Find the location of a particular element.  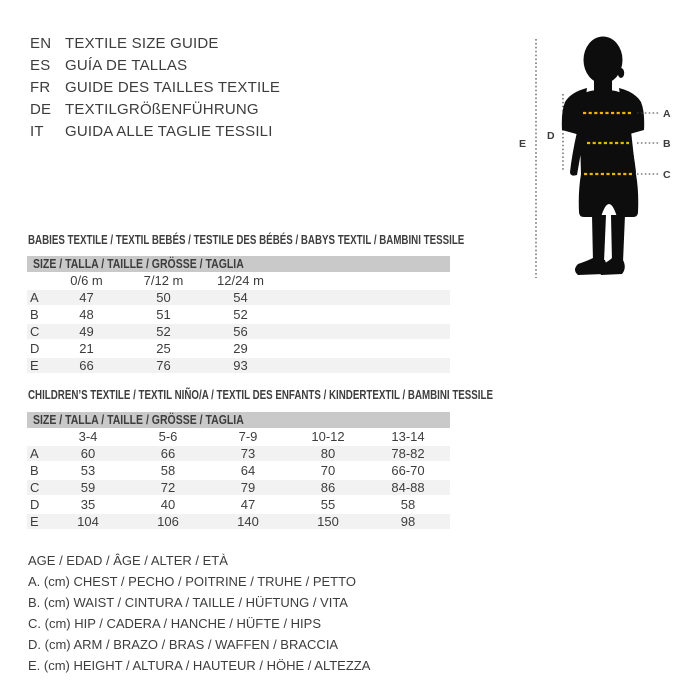

figure-label-d: D is located at coordinates (551, 136).